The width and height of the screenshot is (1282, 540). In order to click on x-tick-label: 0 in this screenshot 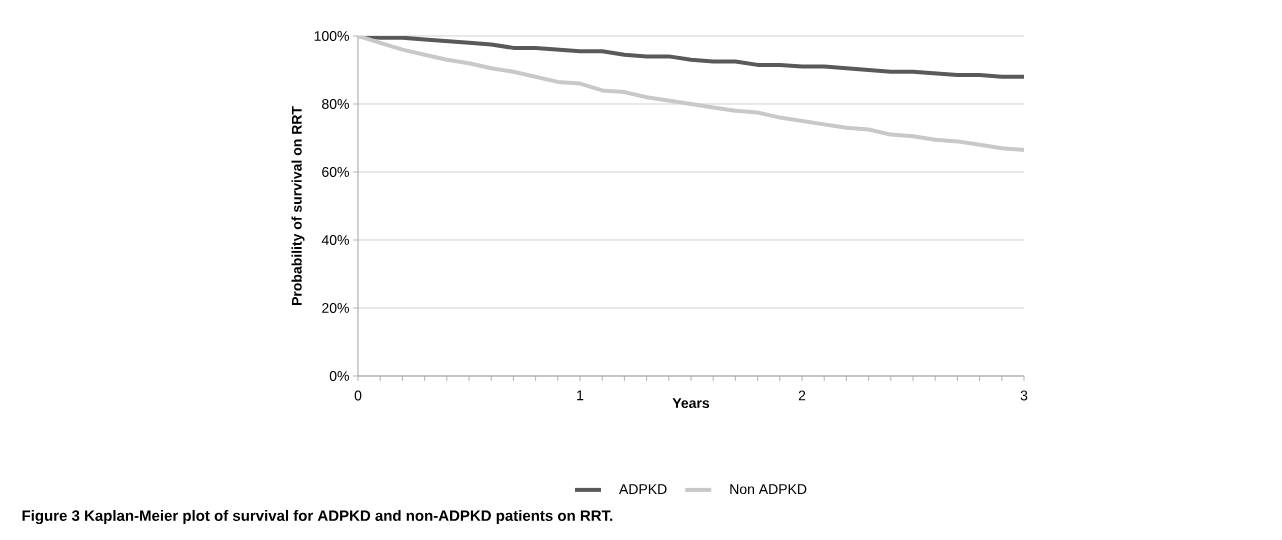, I will do `click(358, 395)`.